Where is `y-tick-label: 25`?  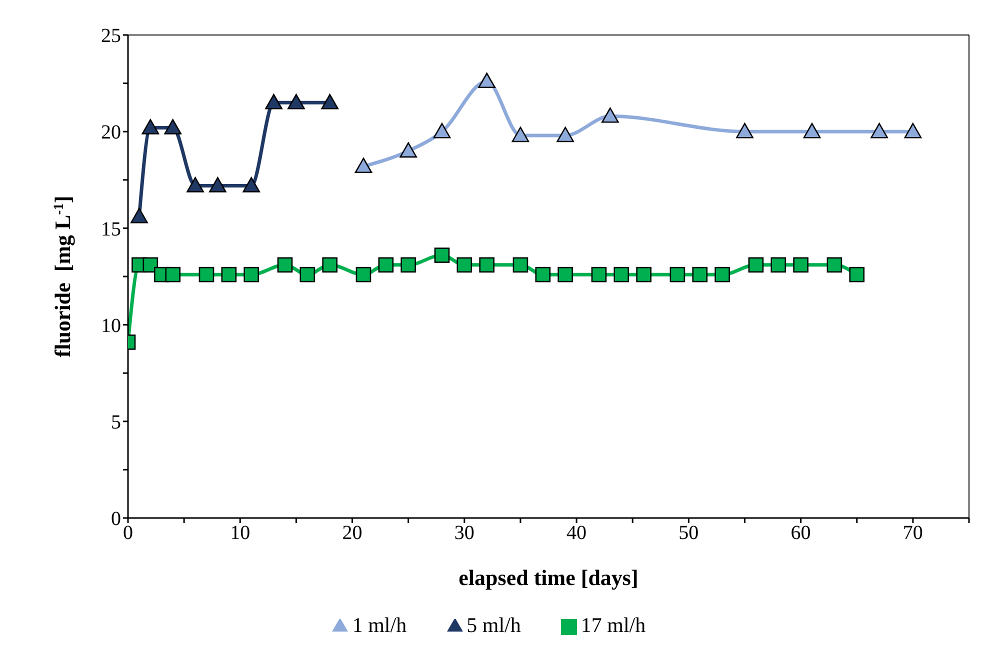
y-tick-label: 25 is located at coordinates (111, 36).